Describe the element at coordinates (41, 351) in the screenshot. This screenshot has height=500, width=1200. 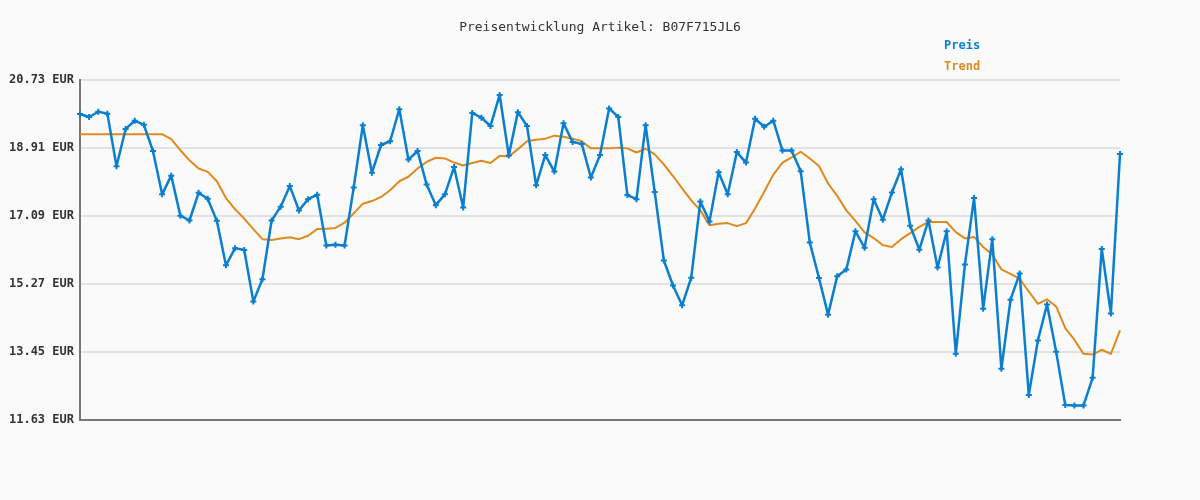
I see `y-tick-label: 13.45 EUR` at that location.